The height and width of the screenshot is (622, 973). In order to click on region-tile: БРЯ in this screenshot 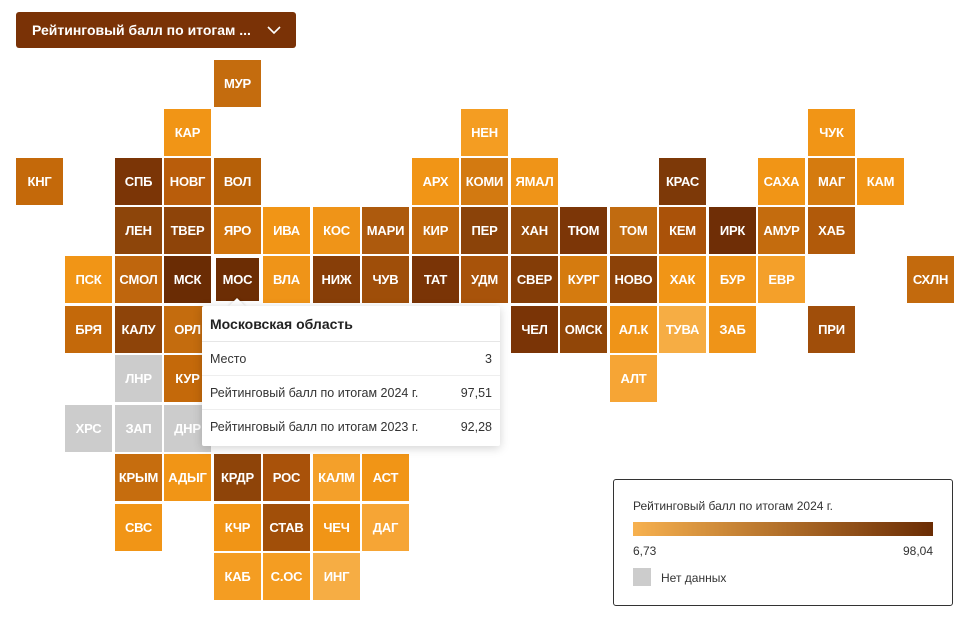, I will do `click(88, 329)`.